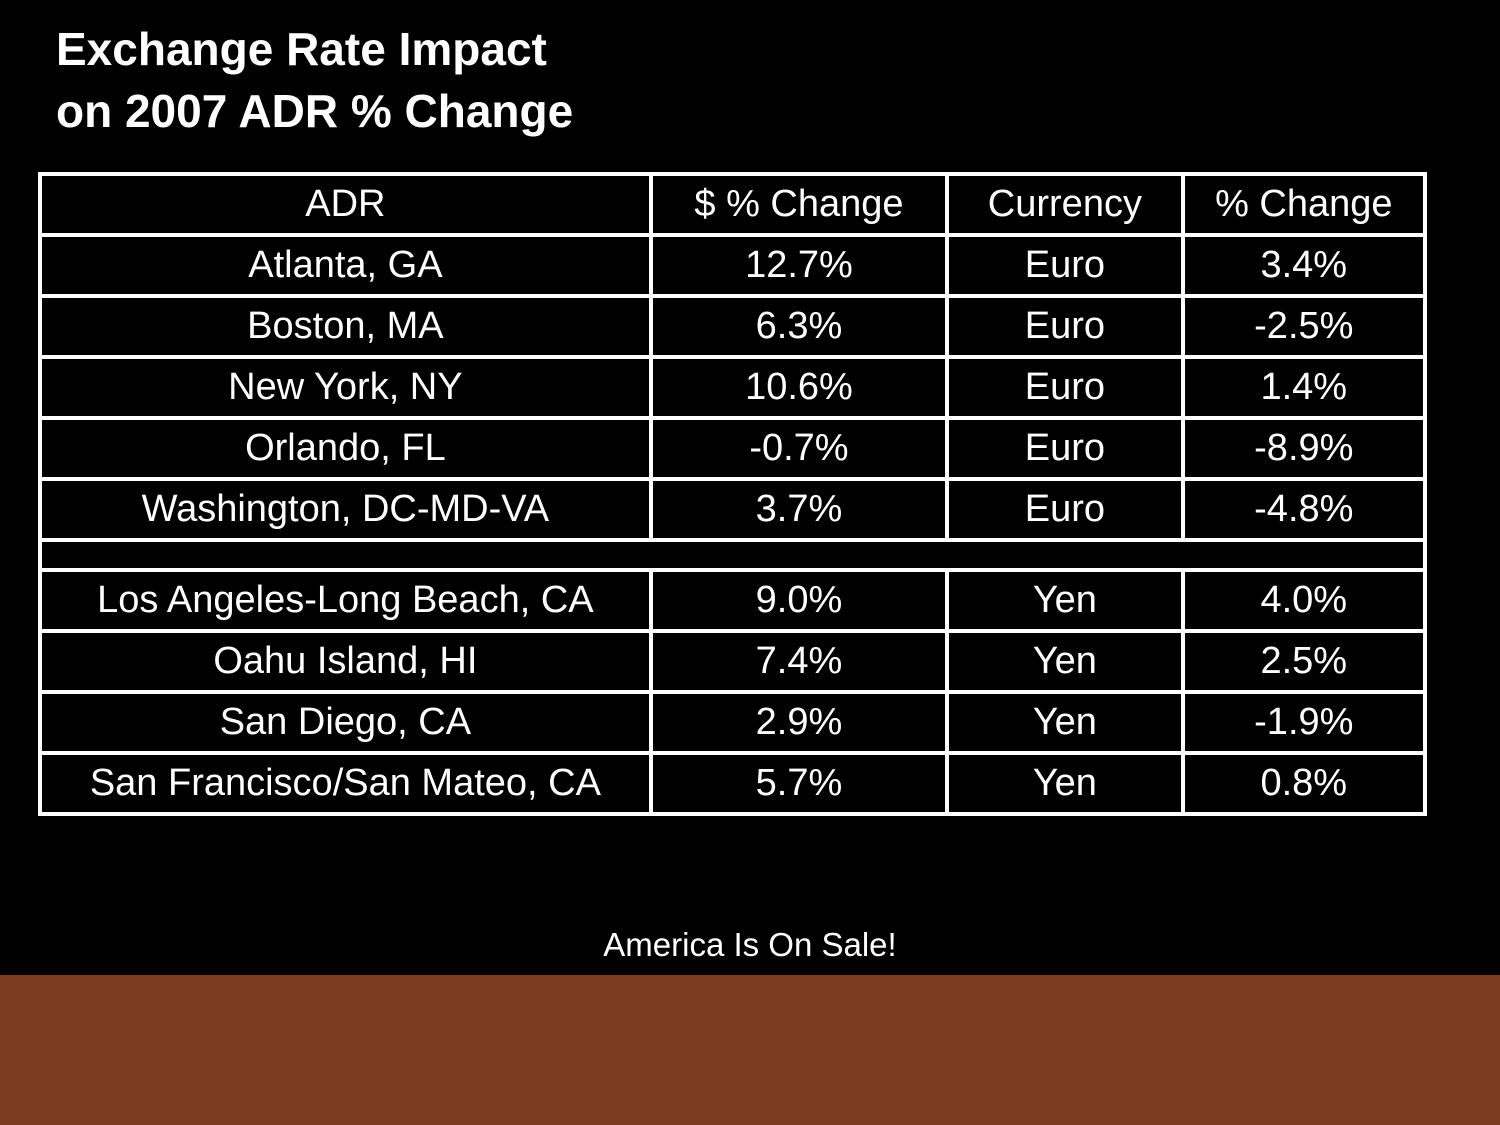  I want to click on usd-change-cell: 9.0%, so click(799, 600).